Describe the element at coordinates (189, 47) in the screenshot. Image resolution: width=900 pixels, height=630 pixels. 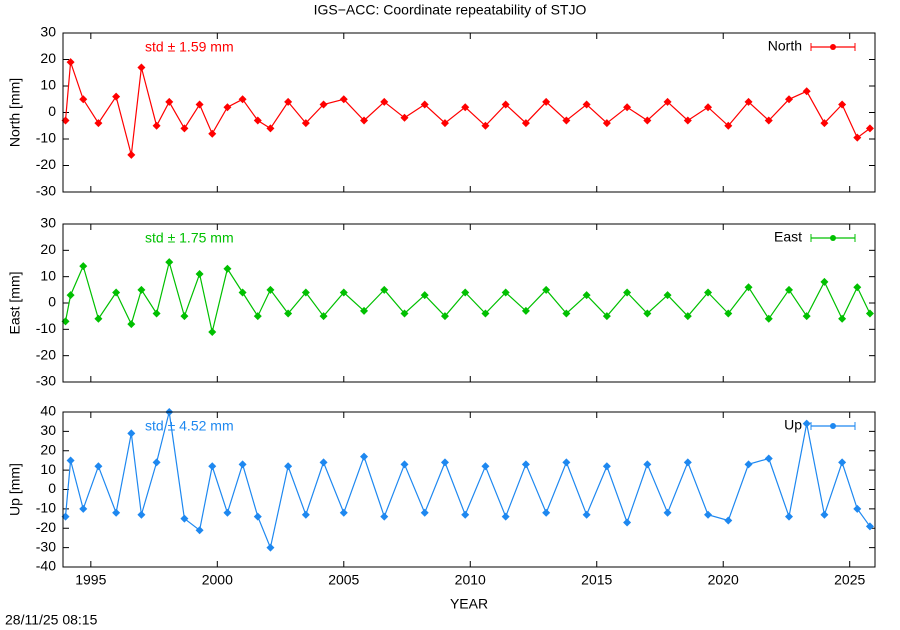
I see `annotation: std ± 1.59 mm` at that location.